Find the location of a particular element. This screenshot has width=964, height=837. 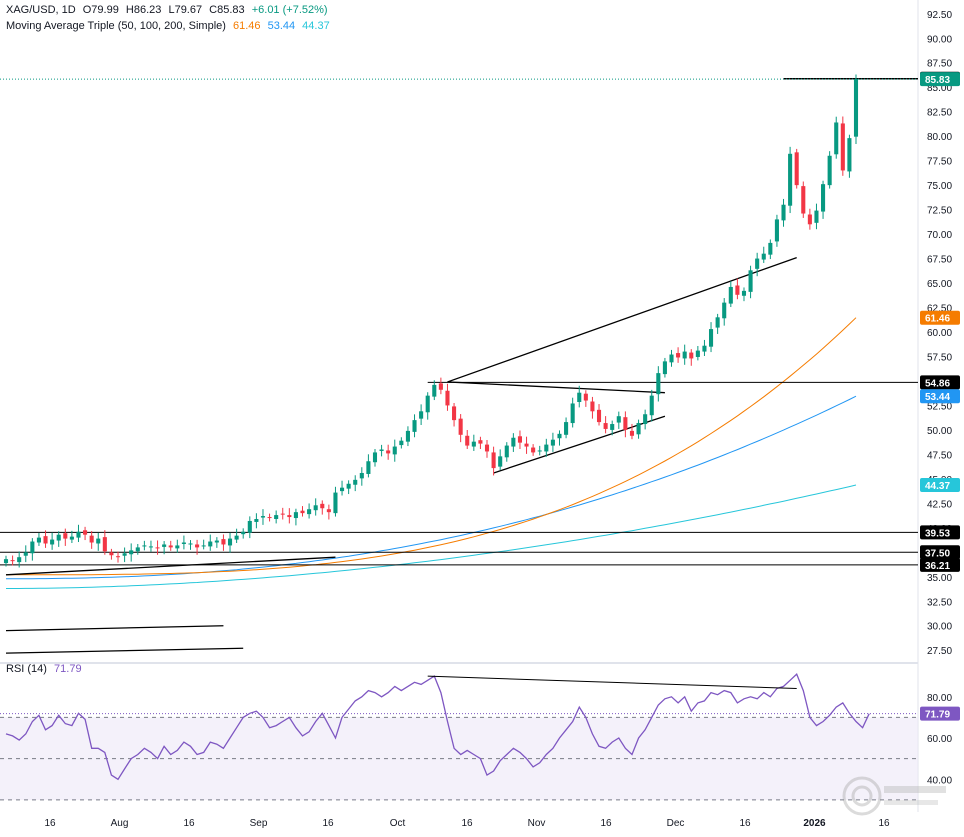

ma100-value: 53.44 is located at coordinates (281, 26).